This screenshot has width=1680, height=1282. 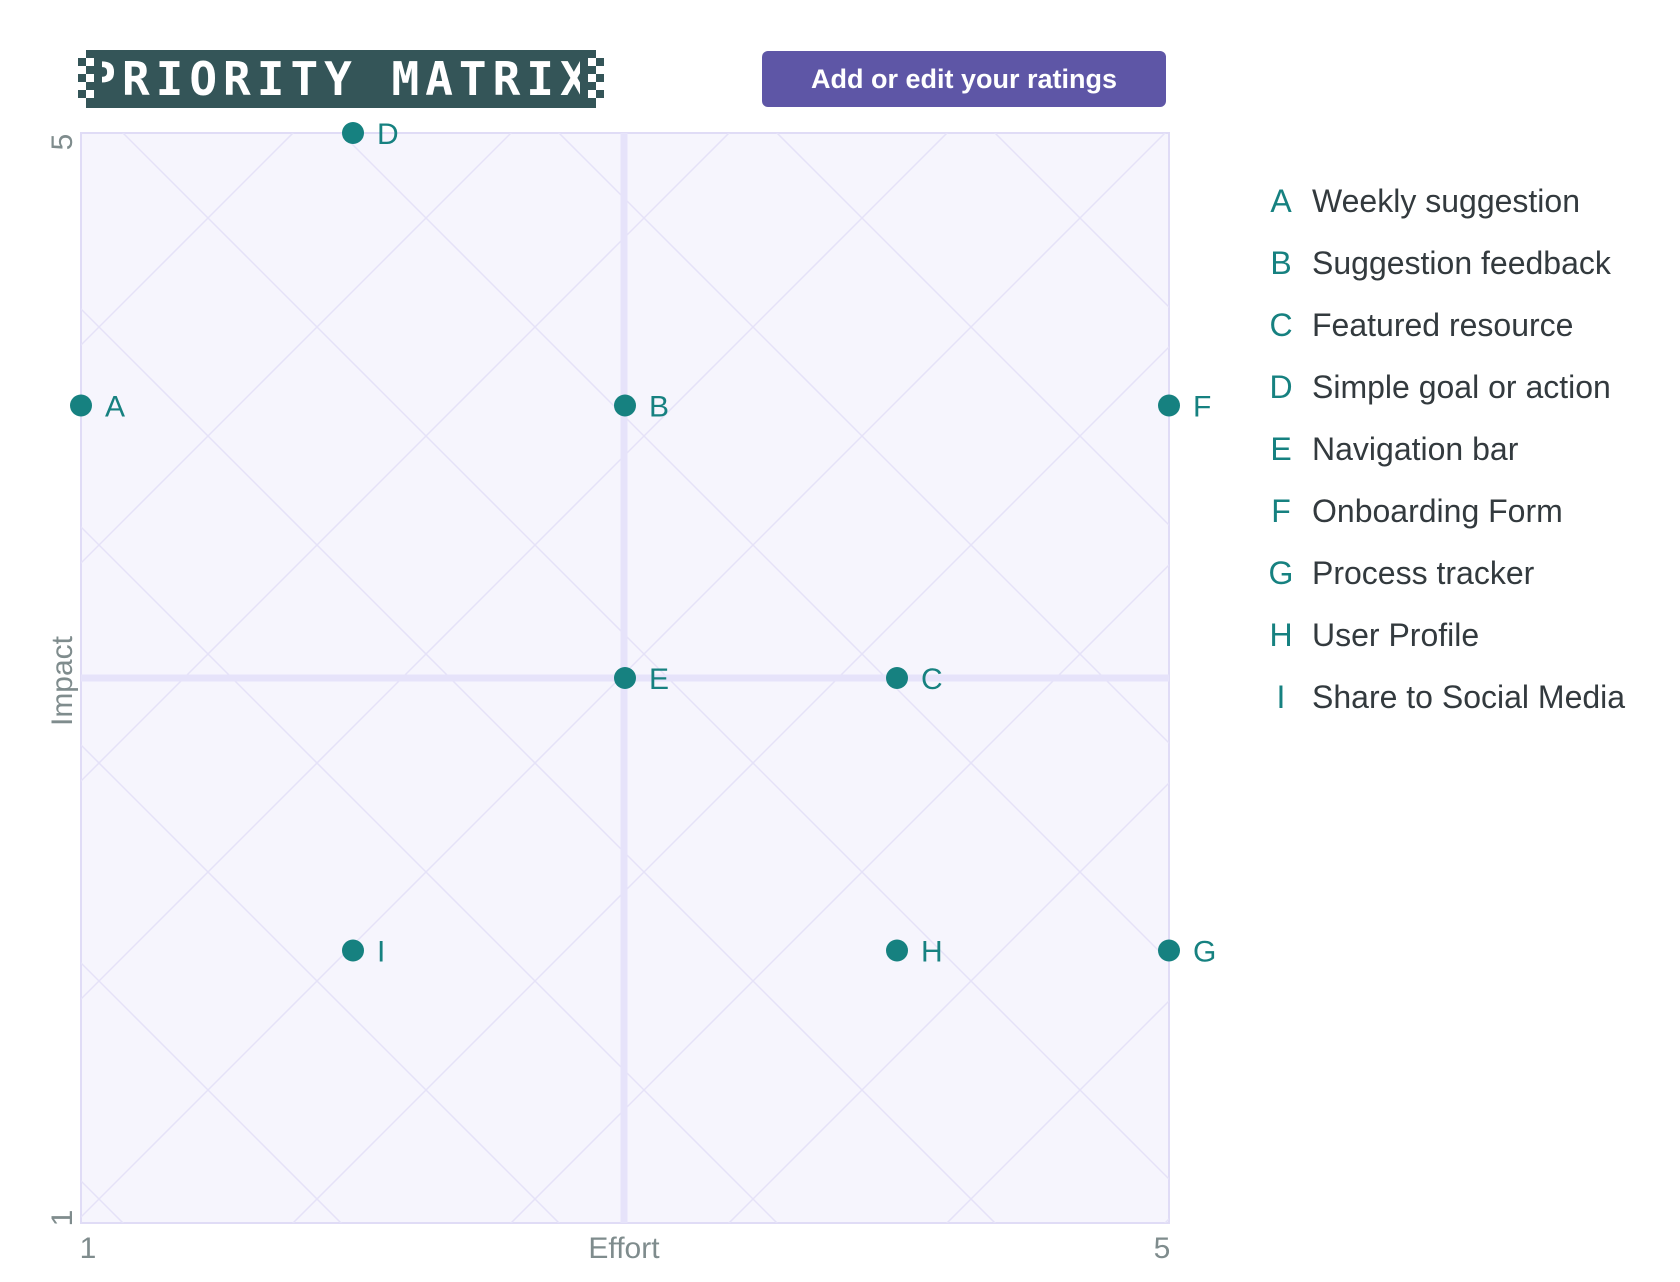 I want to click on x-tick-min: 1, so click(x=88, y=1248).